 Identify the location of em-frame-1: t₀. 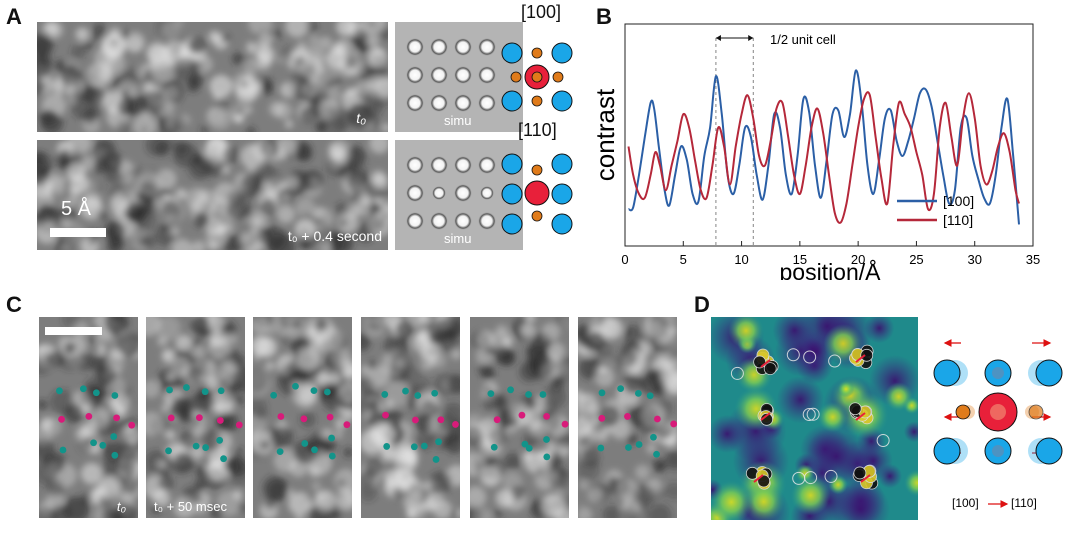
(88, 417).